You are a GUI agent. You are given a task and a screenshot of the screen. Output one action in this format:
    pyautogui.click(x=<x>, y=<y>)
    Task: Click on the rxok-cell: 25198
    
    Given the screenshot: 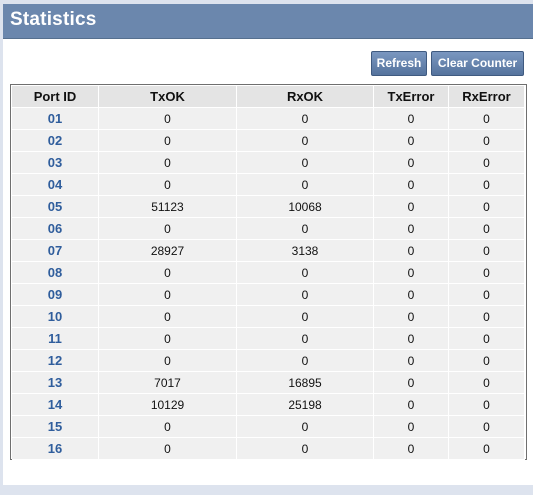 What is the action you would take?
    pyautogui.click(x=305, y=405)
    